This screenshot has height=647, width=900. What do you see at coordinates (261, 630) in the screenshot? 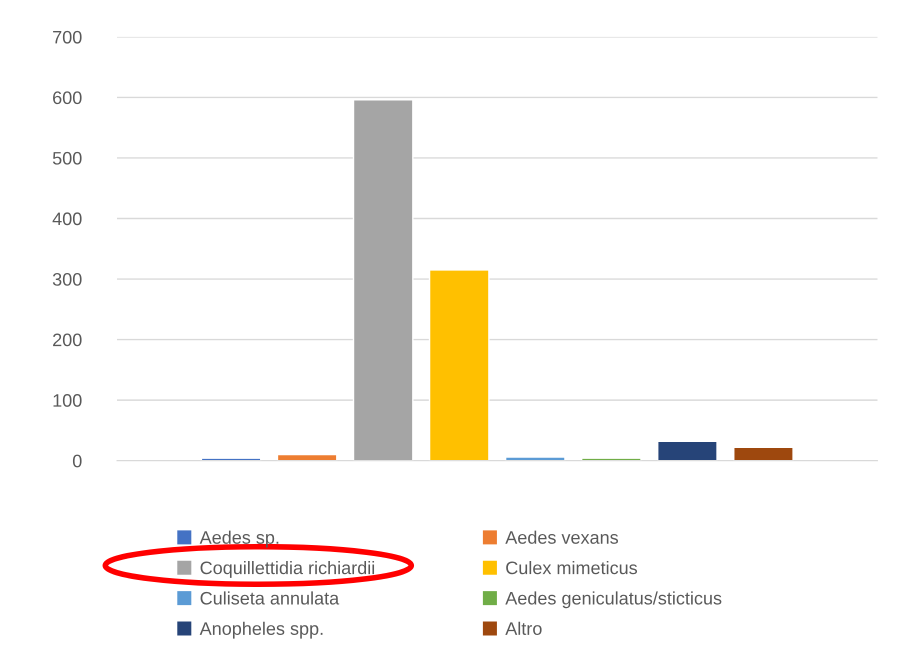
I see `legend-label: Anopheles spp.` at bounding box center [261, 630].